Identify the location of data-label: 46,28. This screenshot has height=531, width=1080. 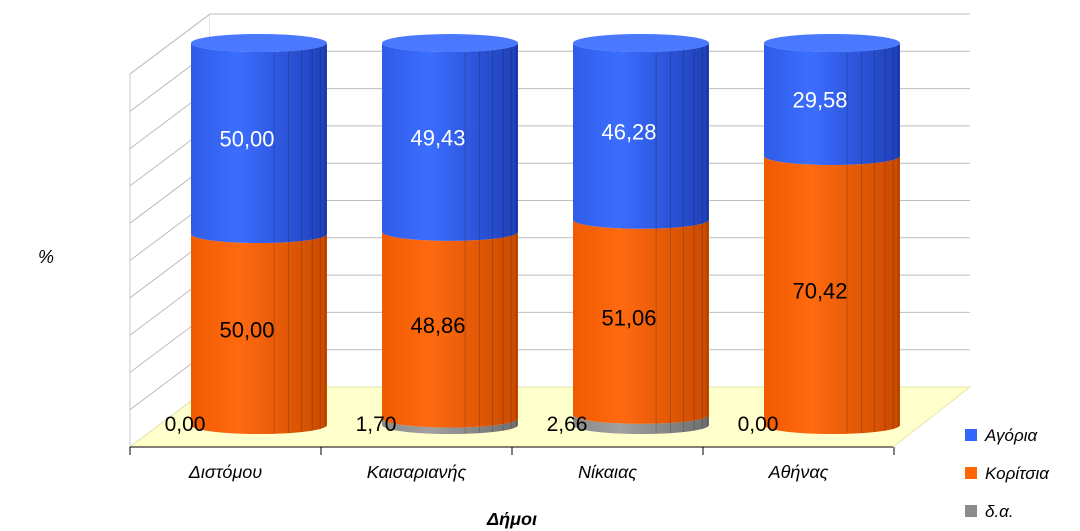
(628, 131).